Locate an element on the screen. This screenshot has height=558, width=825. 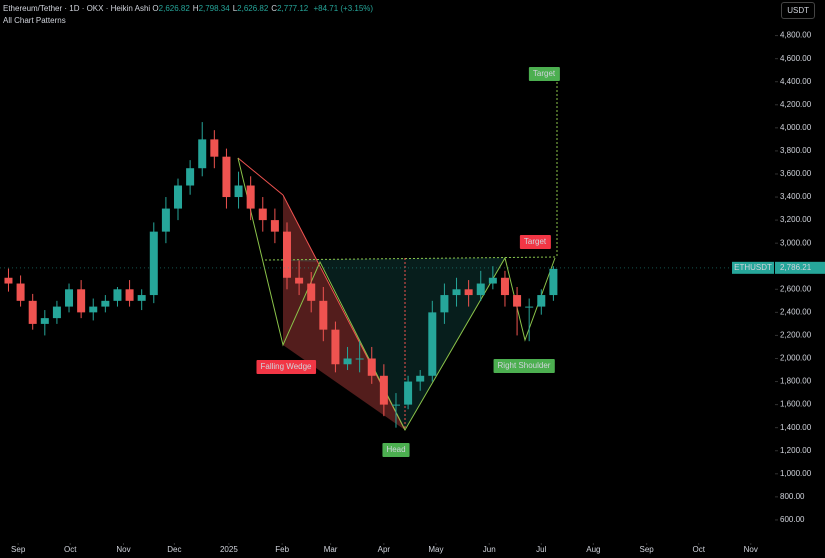
y-tick-label: 1,400.00 is located at coordinates (796, 427).